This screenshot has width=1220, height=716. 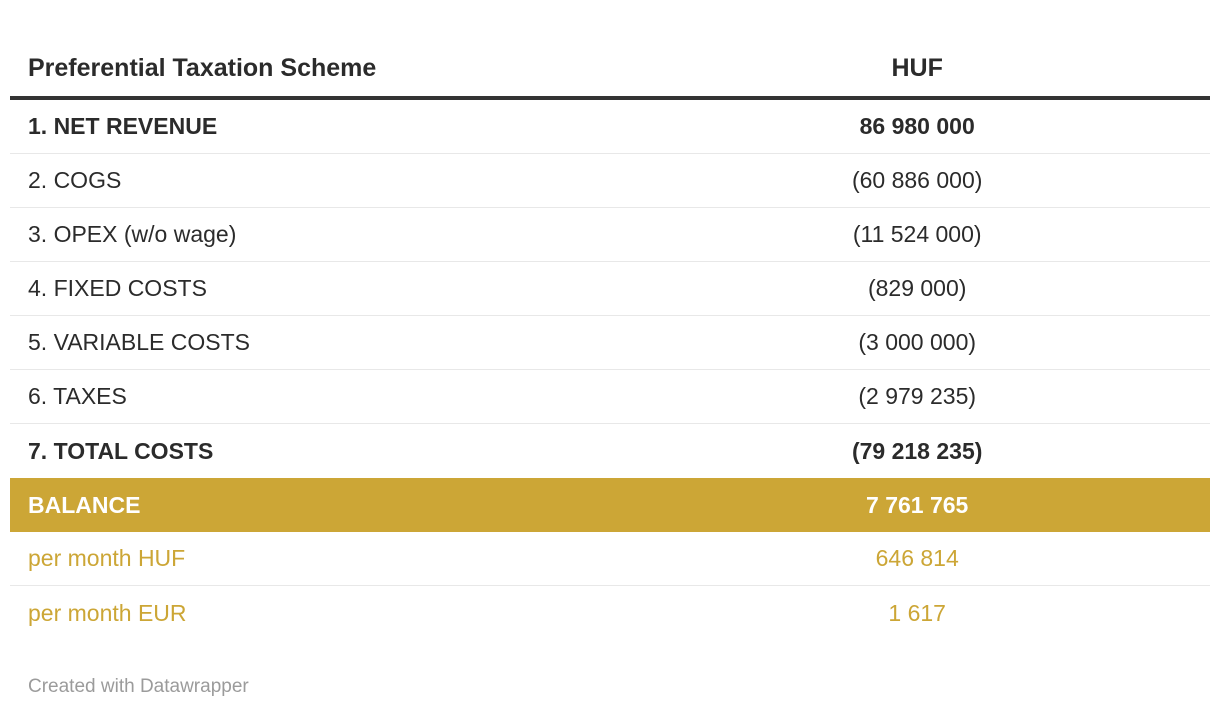 What do you see at coordinates (917, 234) in the screenshot?
I see `row-value: (11 524 000)` at bounding box center [917, 234].